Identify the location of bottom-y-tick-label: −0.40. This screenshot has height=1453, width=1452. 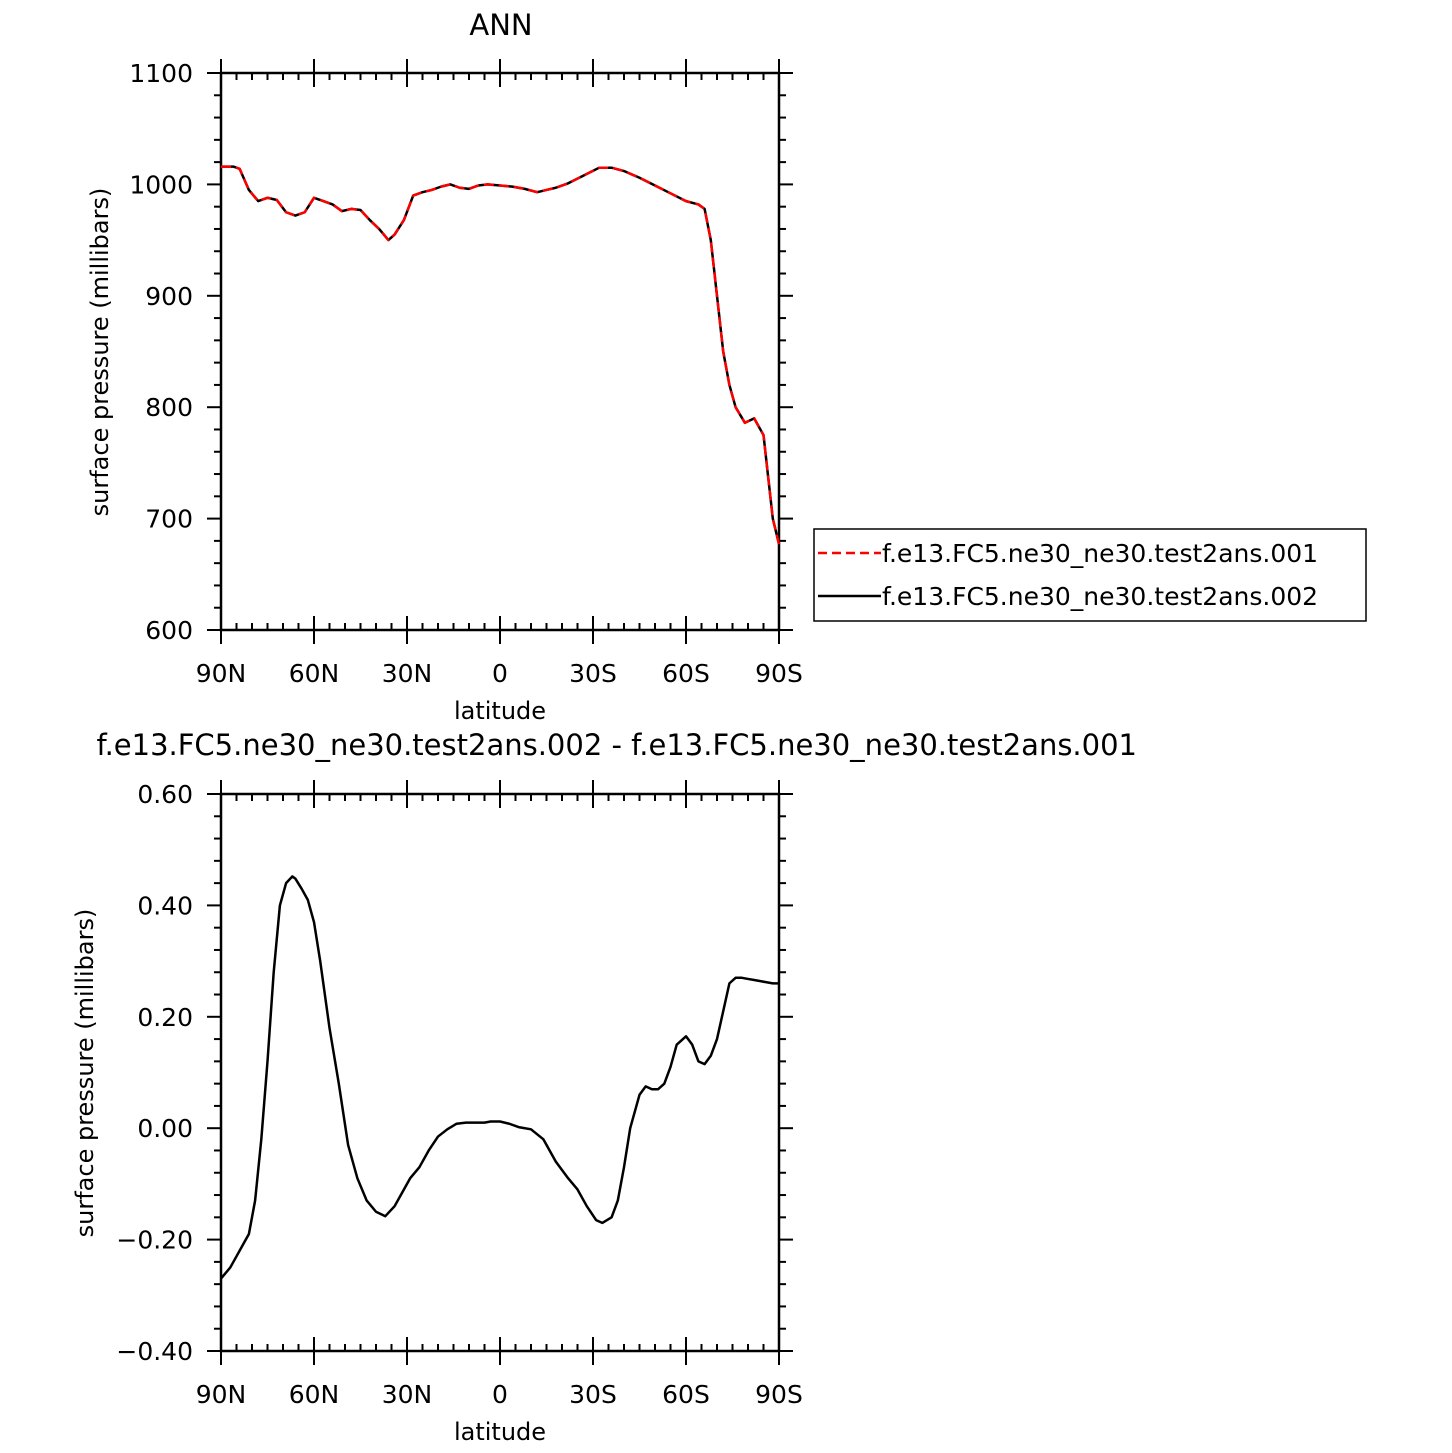
(154, 1351).